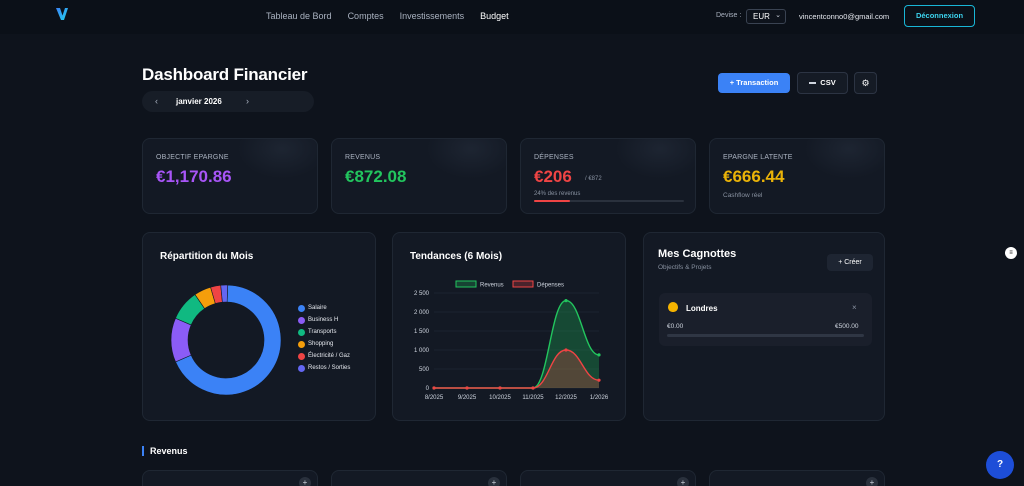 This screenshot has width=1024, height=486. I want to click on side-panel-toggle-icon: ≡, so click(1011, 253).